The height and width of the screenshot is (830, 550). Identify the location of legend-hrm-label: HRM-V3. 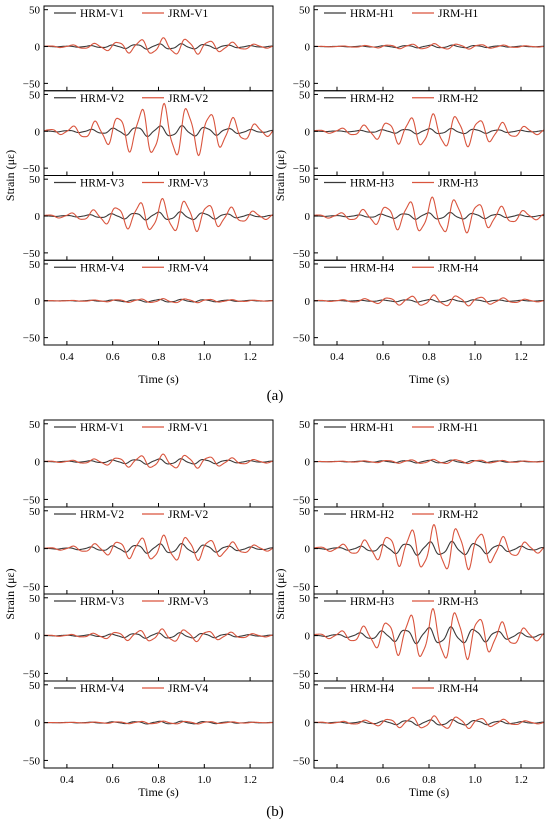
(102, 602).